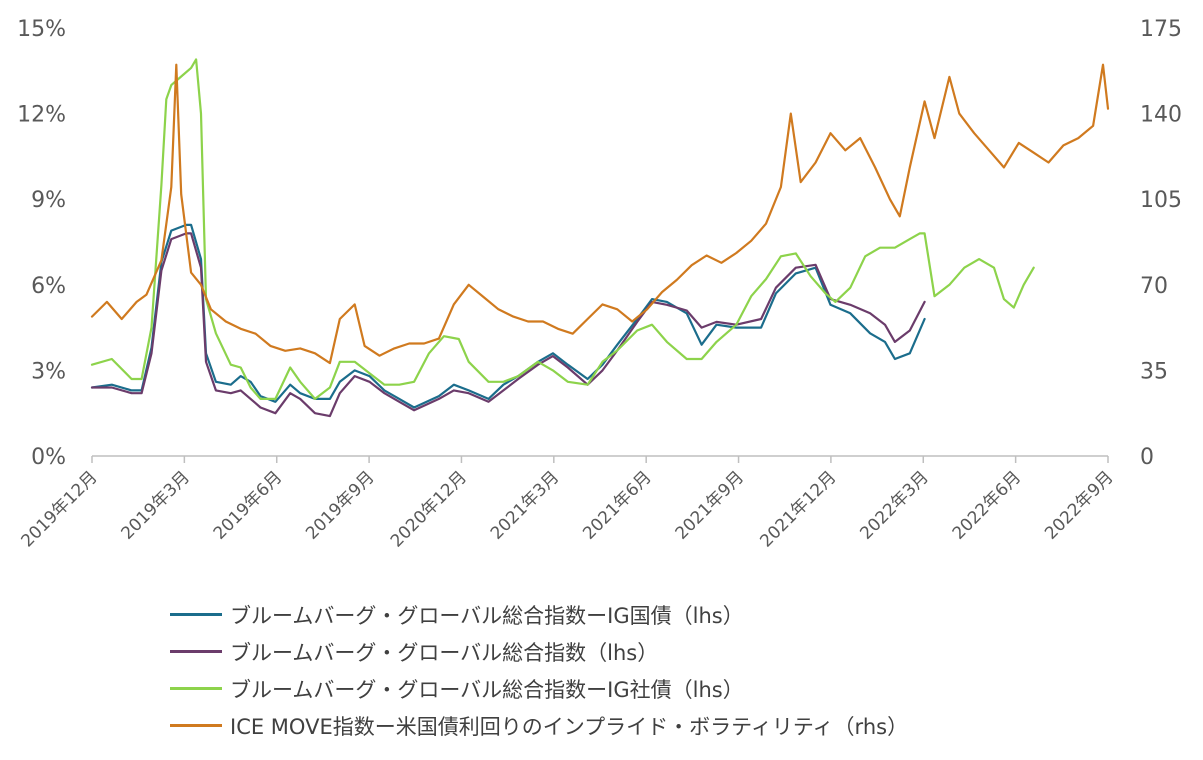  What do you see at coordinates (569, 726) in the screenshot?
I see `legend-label: ICE MOVE指数ー米国債利回りのインプライド・ボラティリティ（rhs）` at bounding box center [569, 726].